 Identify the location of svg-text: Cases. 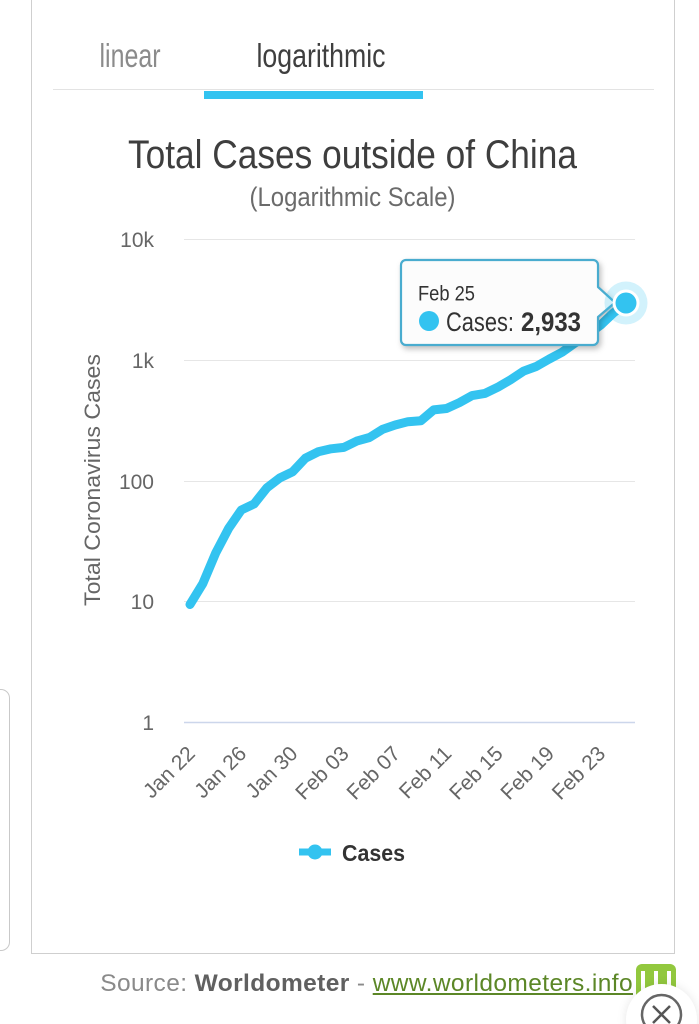
(373, 853).